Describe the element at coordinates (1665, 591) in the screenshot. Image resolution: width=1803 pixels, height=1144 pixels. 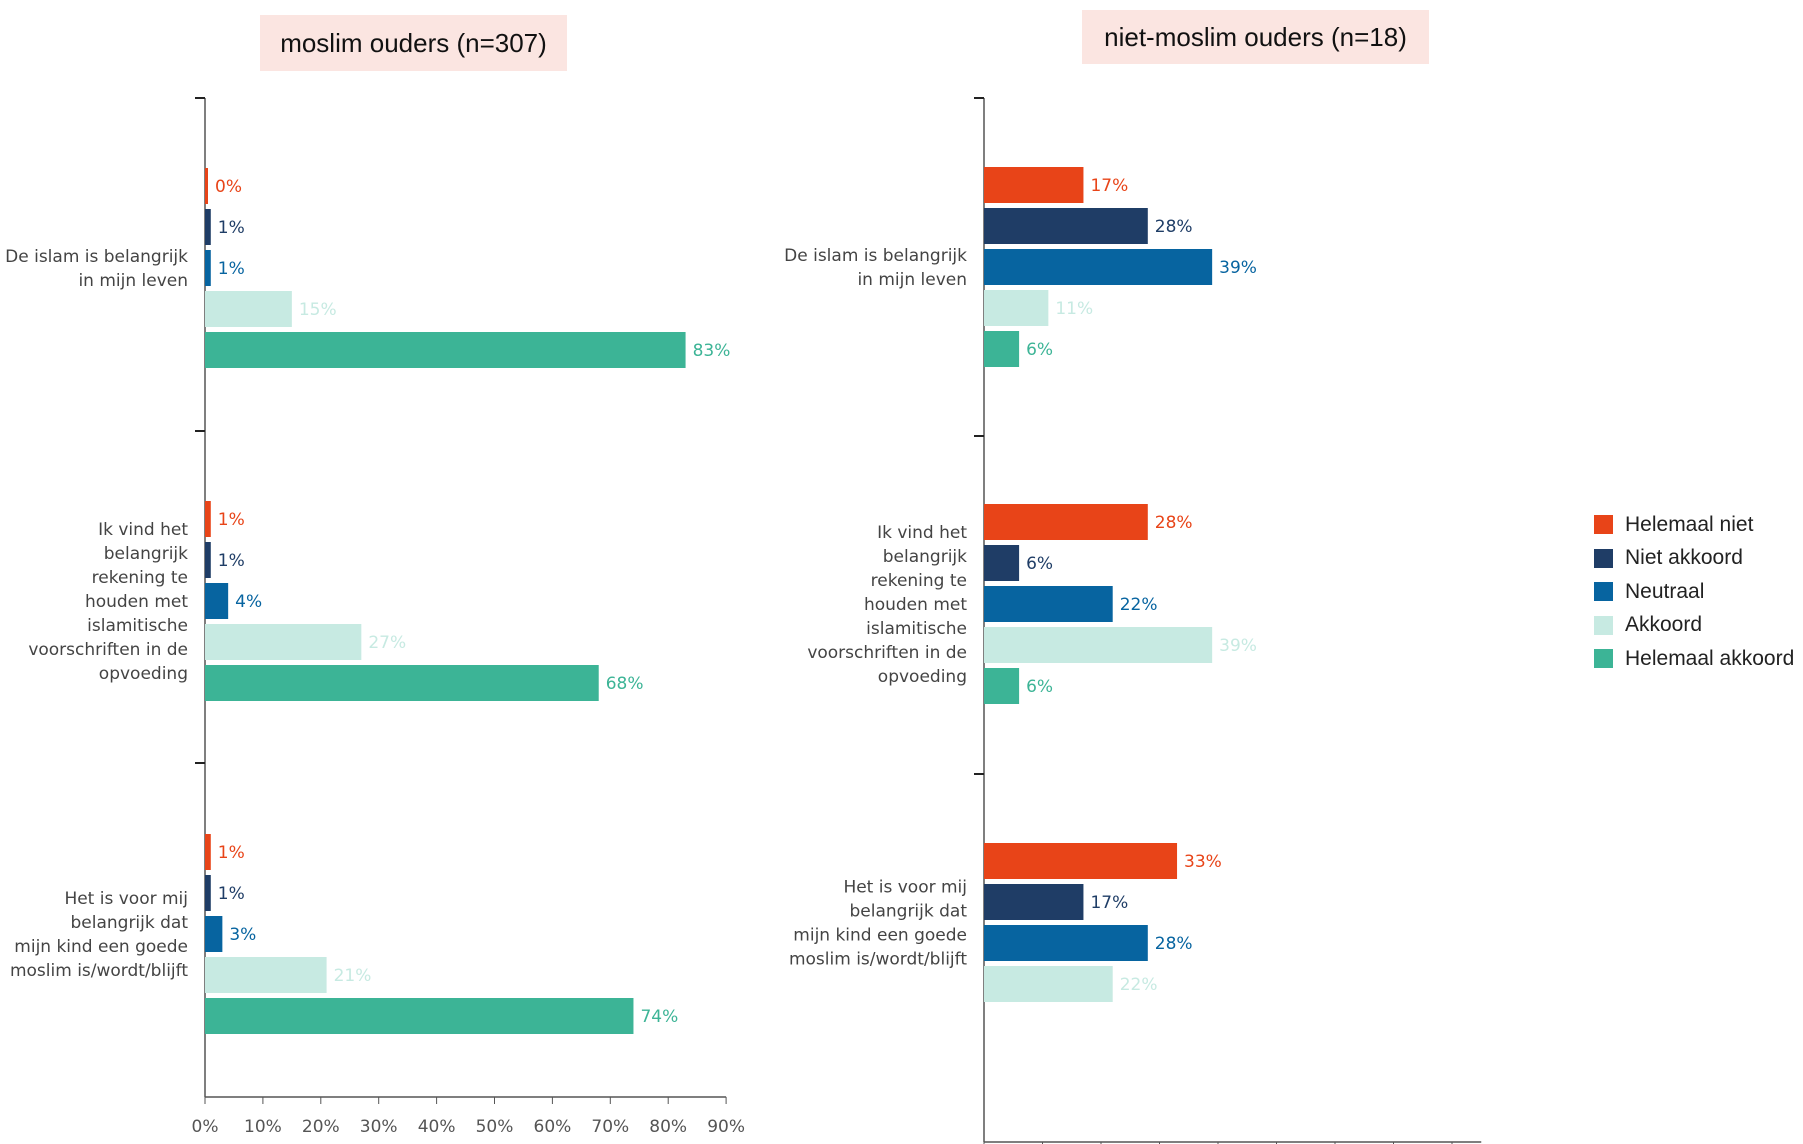
I see `legend-label: Neutraal` at that location.